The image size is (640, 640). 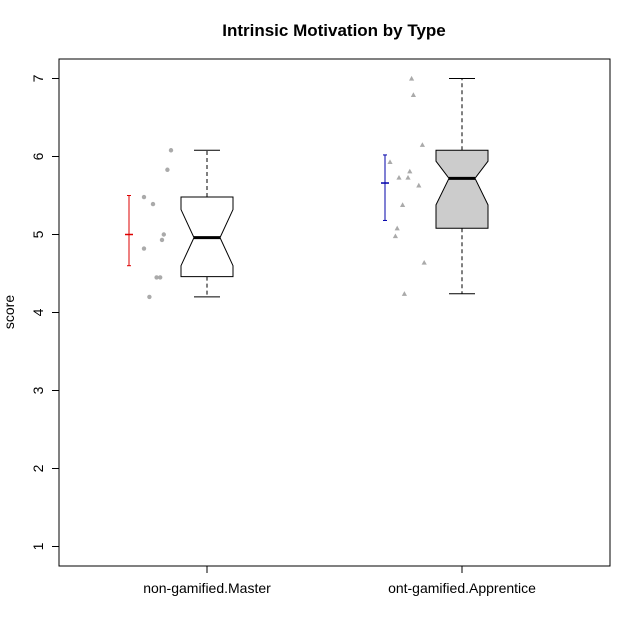 I want to click on y-axis-label: score, so click(x=9, y=312).